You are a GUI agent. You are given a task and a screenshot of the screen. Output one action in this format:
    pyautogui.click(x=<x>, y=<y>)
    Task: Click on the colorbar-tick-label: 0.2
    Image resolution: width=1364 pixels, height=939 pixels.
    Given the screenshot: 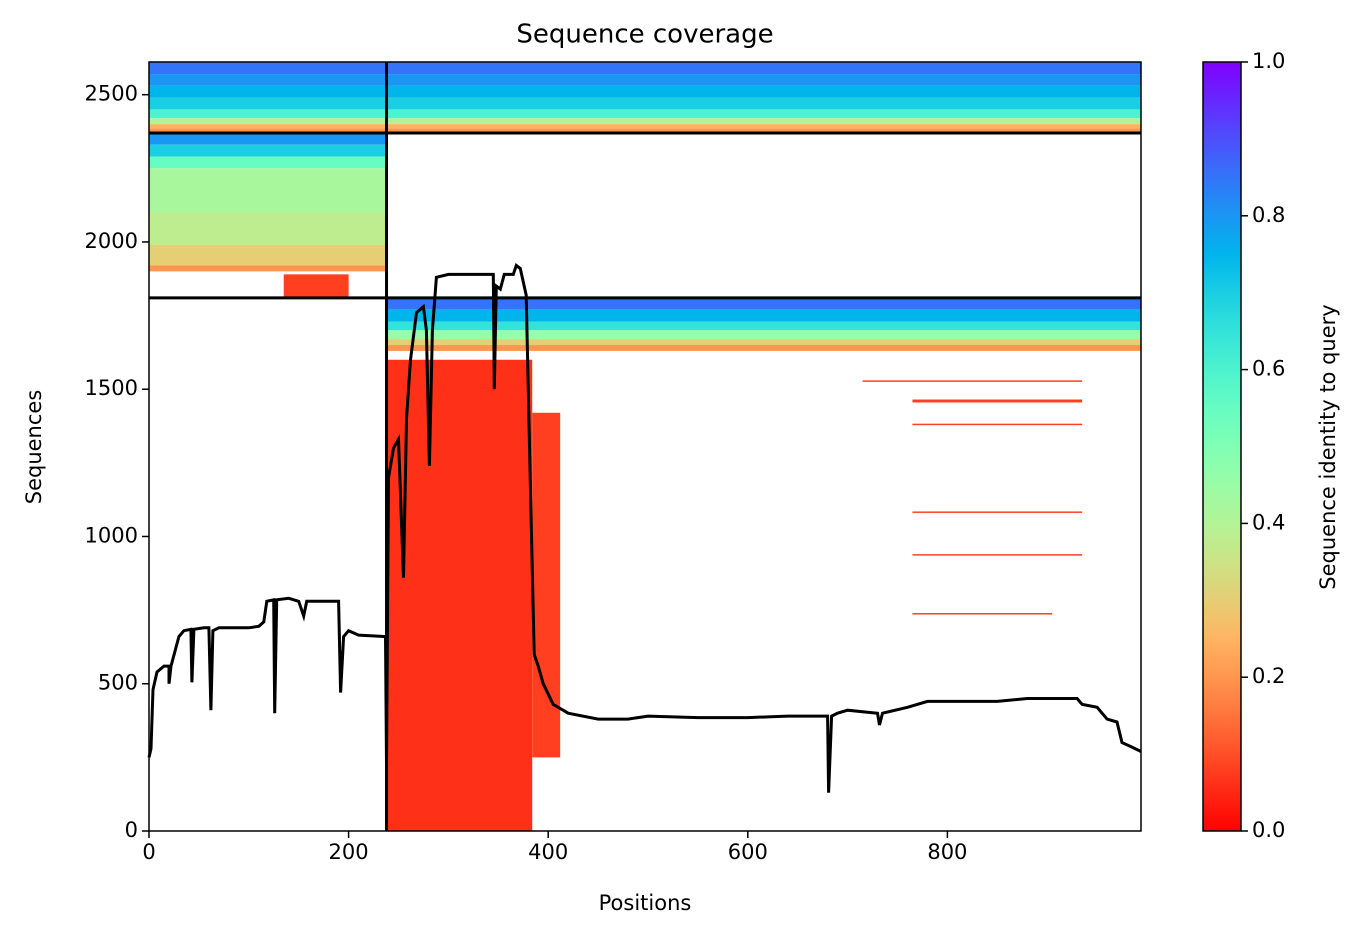 What is the action you would take?
    pyautogui.click(x=1268, y=676)
    